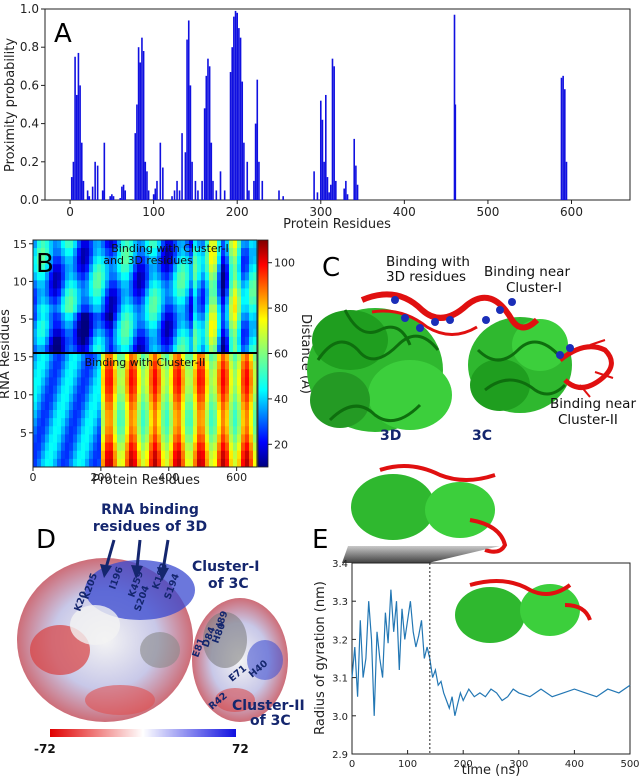 The height and width of the screenshot is (782, 640). What do you see at coordinates (240, 660) in the screenshot?
I see `surface-3c` at bounding box center [240, 660].